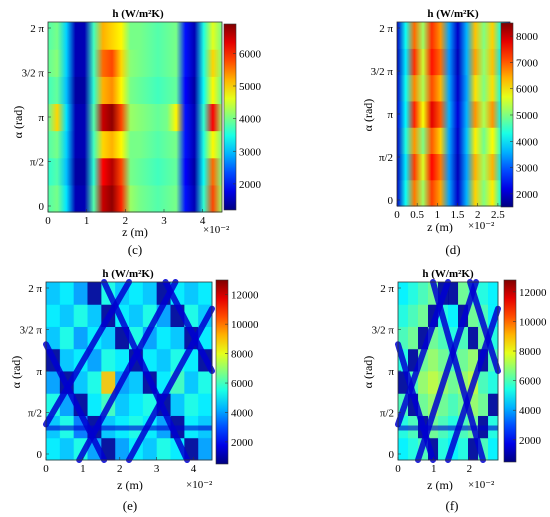  What do you see at coordinates (130, 505) in the screenshot?
I see `panel-e-label: (e)` at bounding box center [130, 505].